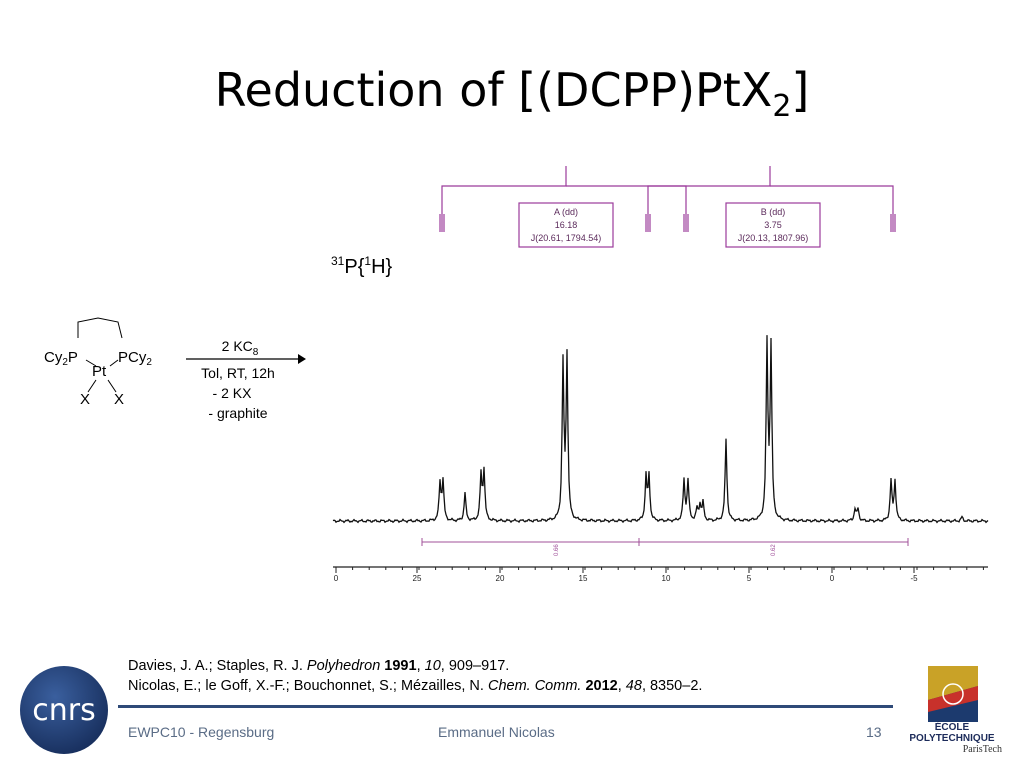 The width and height of the screenshot is (1024, 768). Describe the element at coordinates (773, 238) in the screenshot. I see `peak-b-line3: J(20.13, 1807.96)` at that location.